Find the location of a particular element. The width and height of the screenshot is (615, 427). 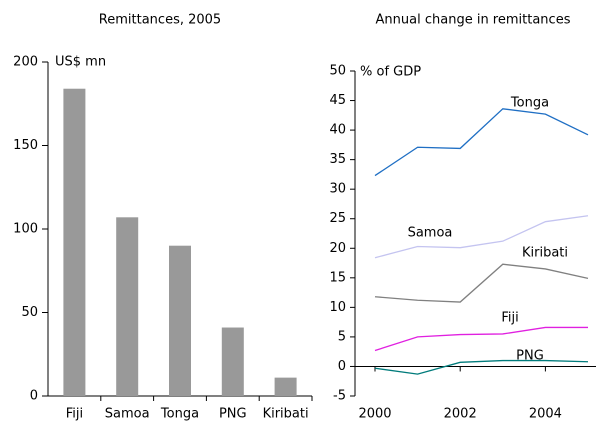

x-tick-label: 2004 is located at coordinates (545, 414).